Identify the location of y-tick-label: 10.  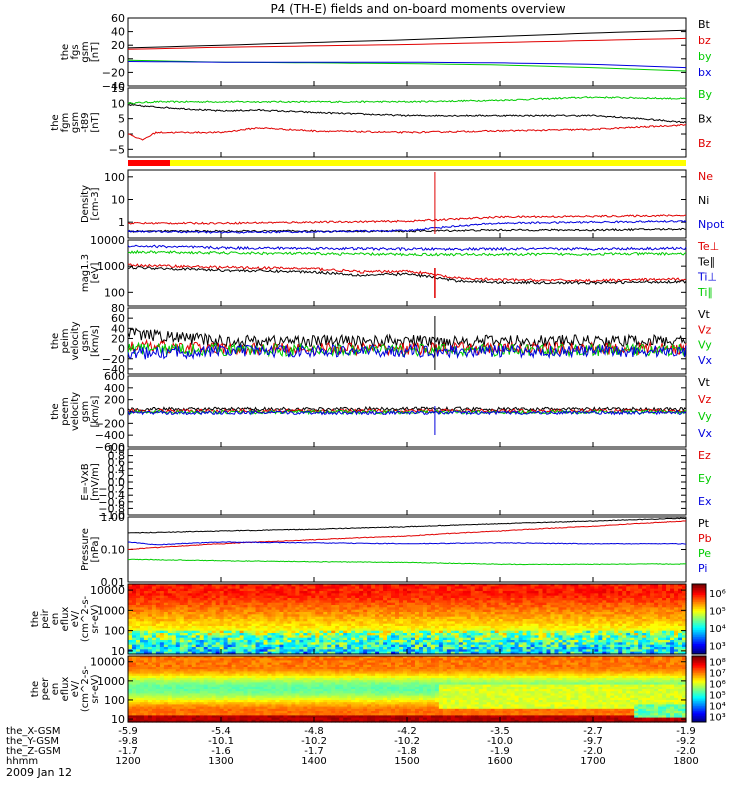
(118, 103).